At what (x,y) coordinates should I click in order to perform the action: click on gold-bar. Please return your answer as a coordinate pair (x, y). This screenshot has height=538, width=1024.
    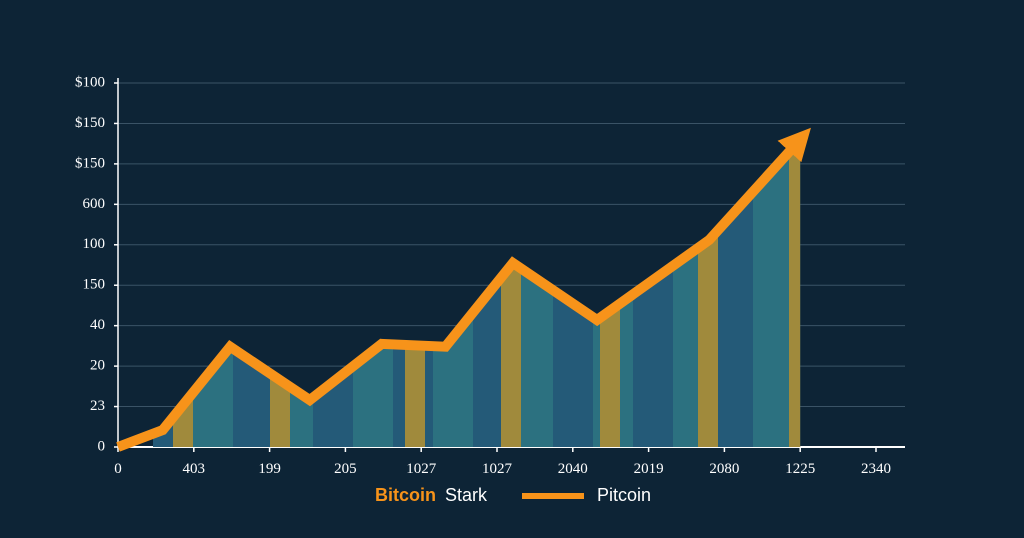
    Looking at the image, I should click on (795, 293).